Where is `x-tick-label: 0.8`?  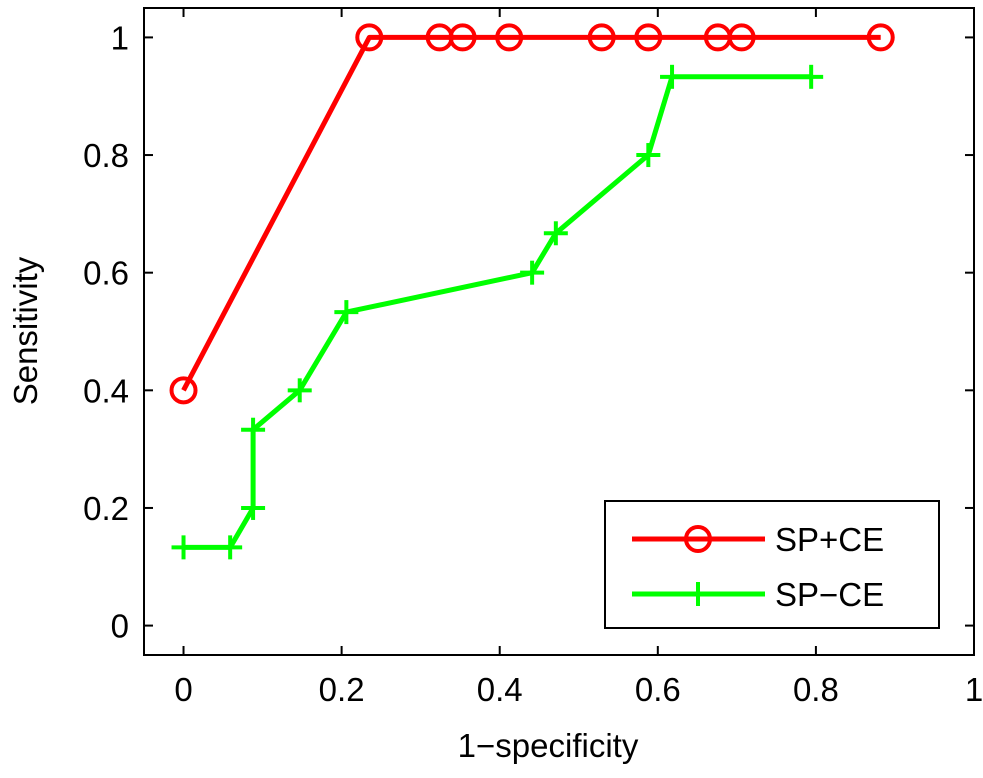 x-tick-label: 0.8 is located at coordinates (816, 689).